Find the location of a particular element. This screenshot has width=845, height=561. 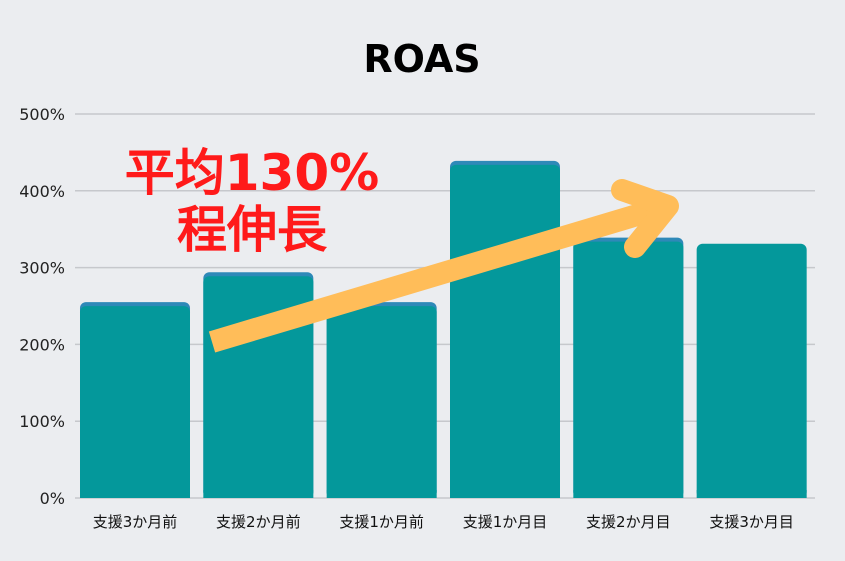

annotation-line2: 程伸長 is located at coordinates (252, 230).